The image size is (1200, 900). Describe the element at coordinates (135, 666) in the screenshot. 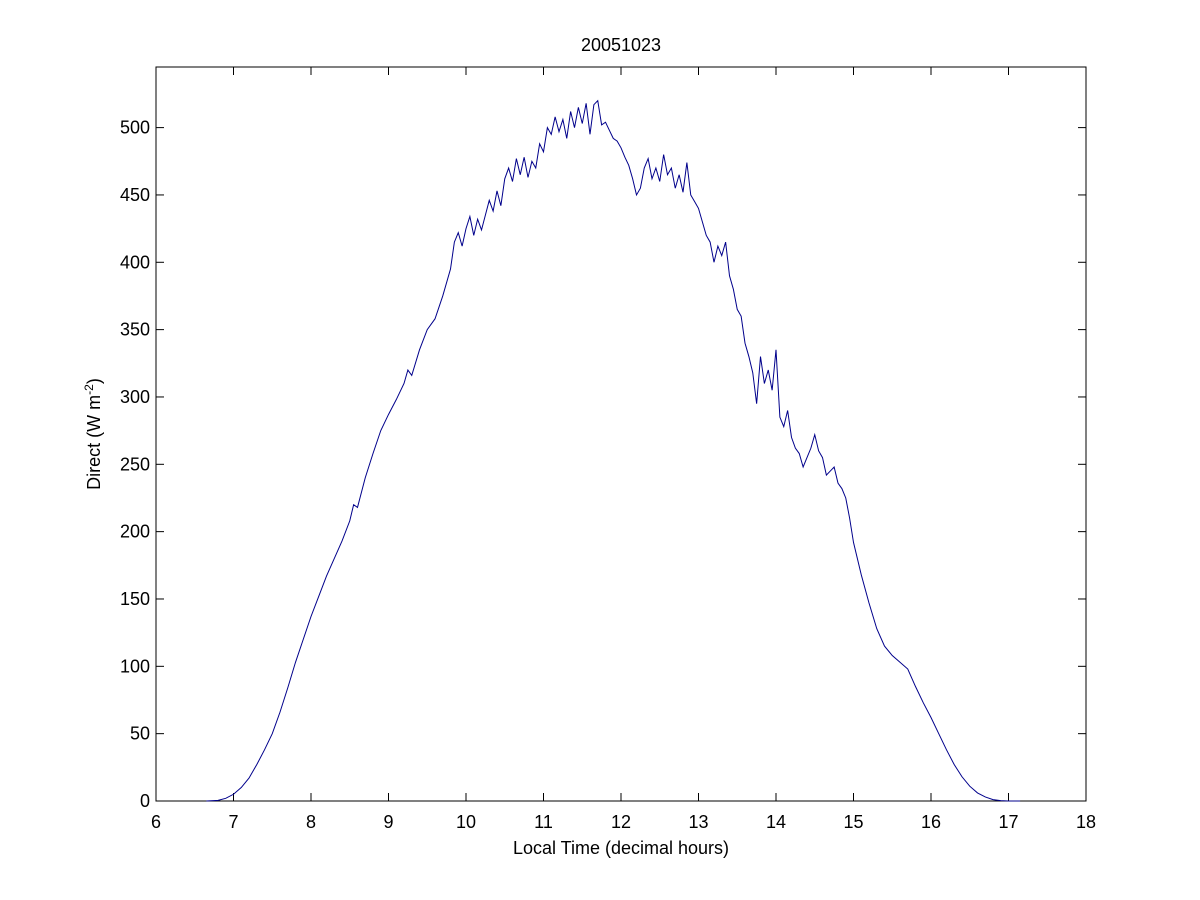

I see `y-tick-label: 100` at that location.